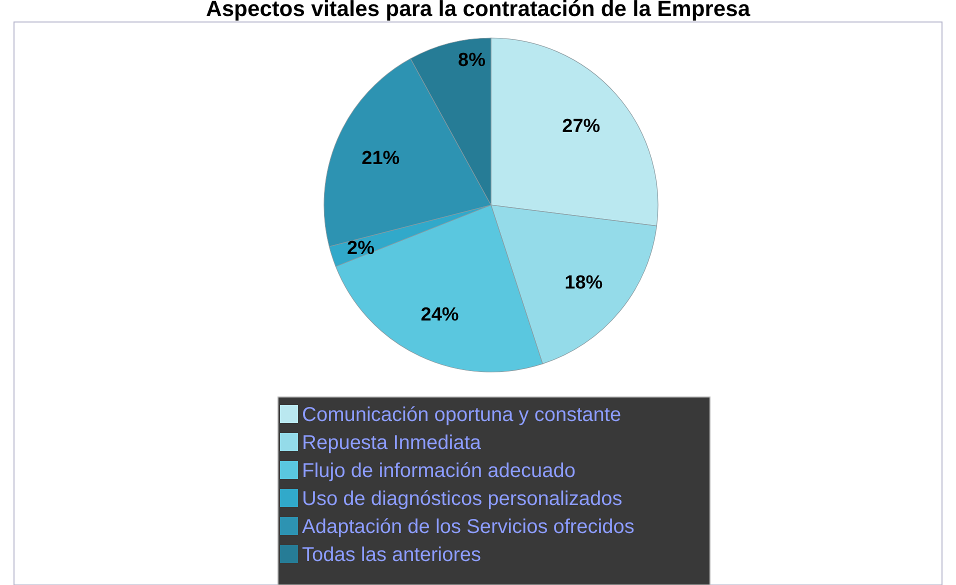  What do you see at coordinates (439, 471) in the screenshot?
I see `legend-label: Flujo de información adecuado` at bounding box center [439, 471].